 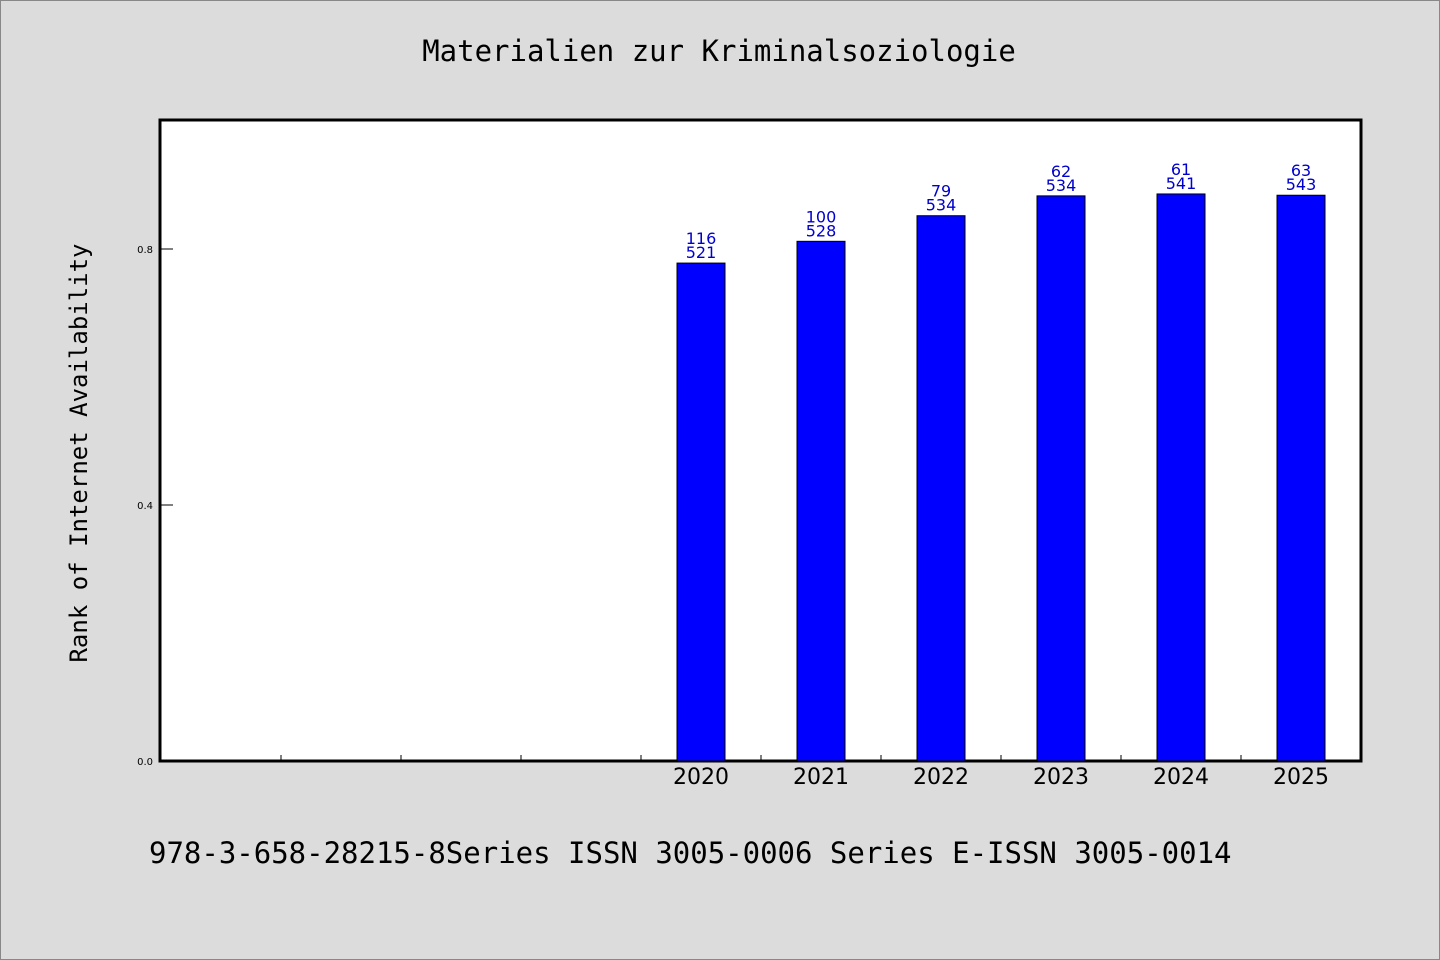 What do you see at coordinates (701, 777) in the screenshot?
I see `x-tick-label: 2020` at bounding box center [701, 777].